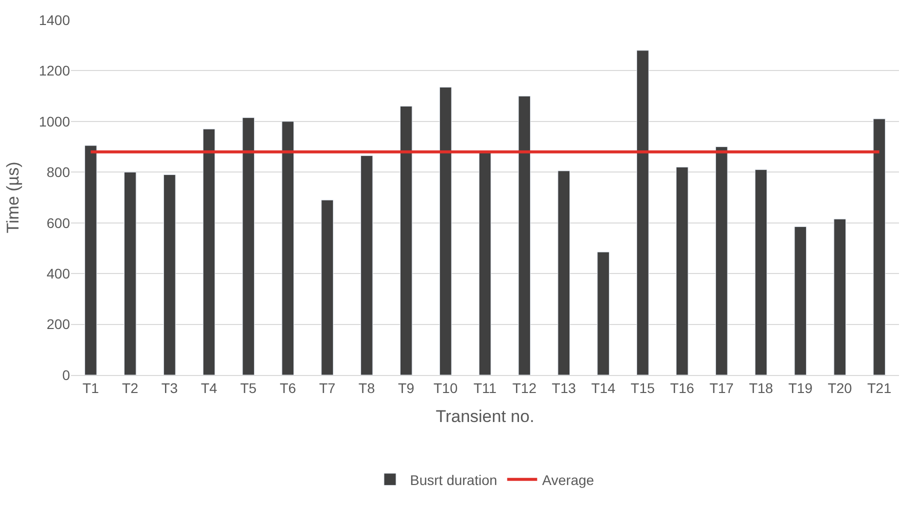  What do you see at coordinates (840, 388) in the screenshot?
I see `x-tick-label: T20` at bounding box center [840, 388].